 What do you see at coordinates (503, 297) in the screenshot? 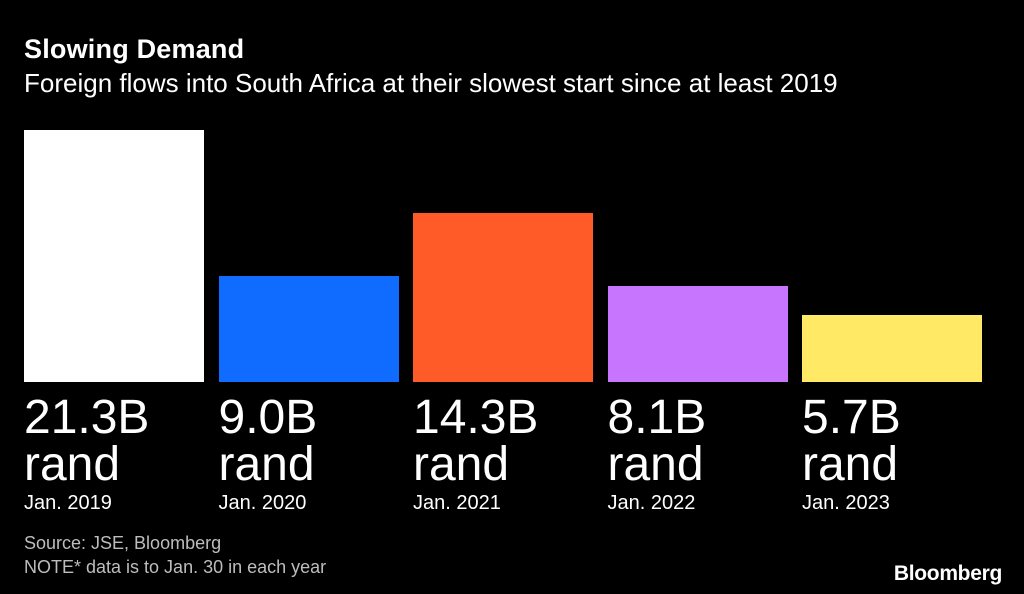
I see `bar-2021` at bounding box center [503, 297].